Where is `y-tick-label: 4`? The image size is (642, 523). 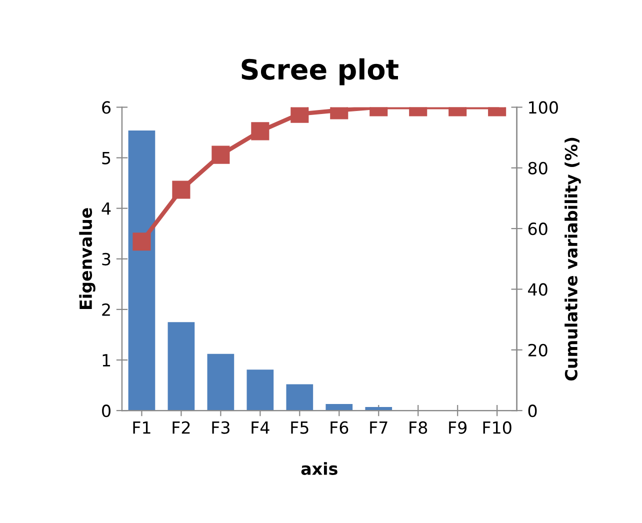 y-tick-label: 4 is located at coordinates (106, 208).